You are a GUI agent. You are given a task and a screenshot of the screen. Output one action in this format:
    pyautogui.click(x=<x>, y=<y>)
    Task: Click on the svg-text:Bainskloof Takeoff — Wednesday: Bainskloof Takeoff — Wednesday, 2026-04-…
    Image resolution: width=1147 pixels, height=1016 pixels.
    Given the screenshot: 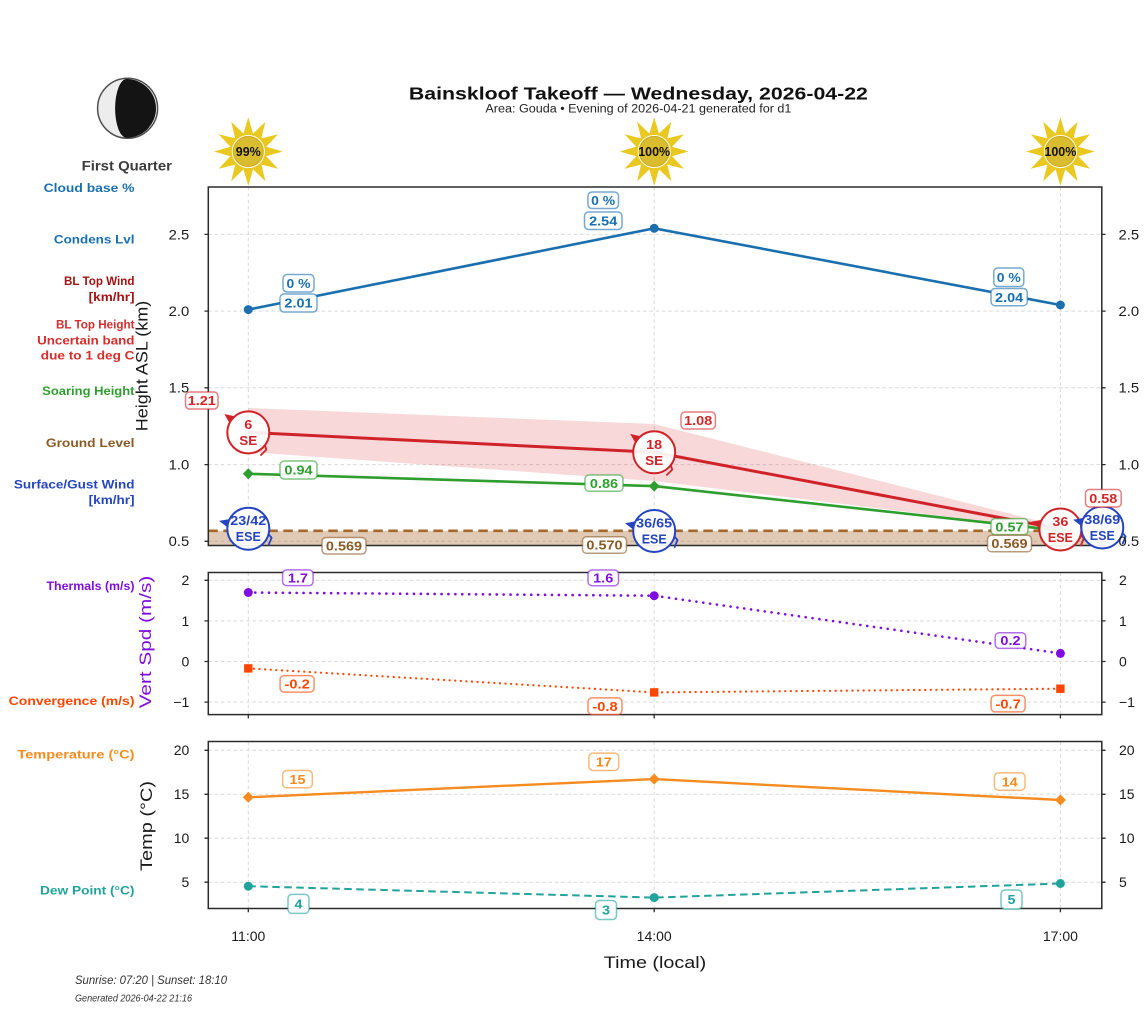 What is the action you would take?
    pyautogui.click(x=638, y=94)
    